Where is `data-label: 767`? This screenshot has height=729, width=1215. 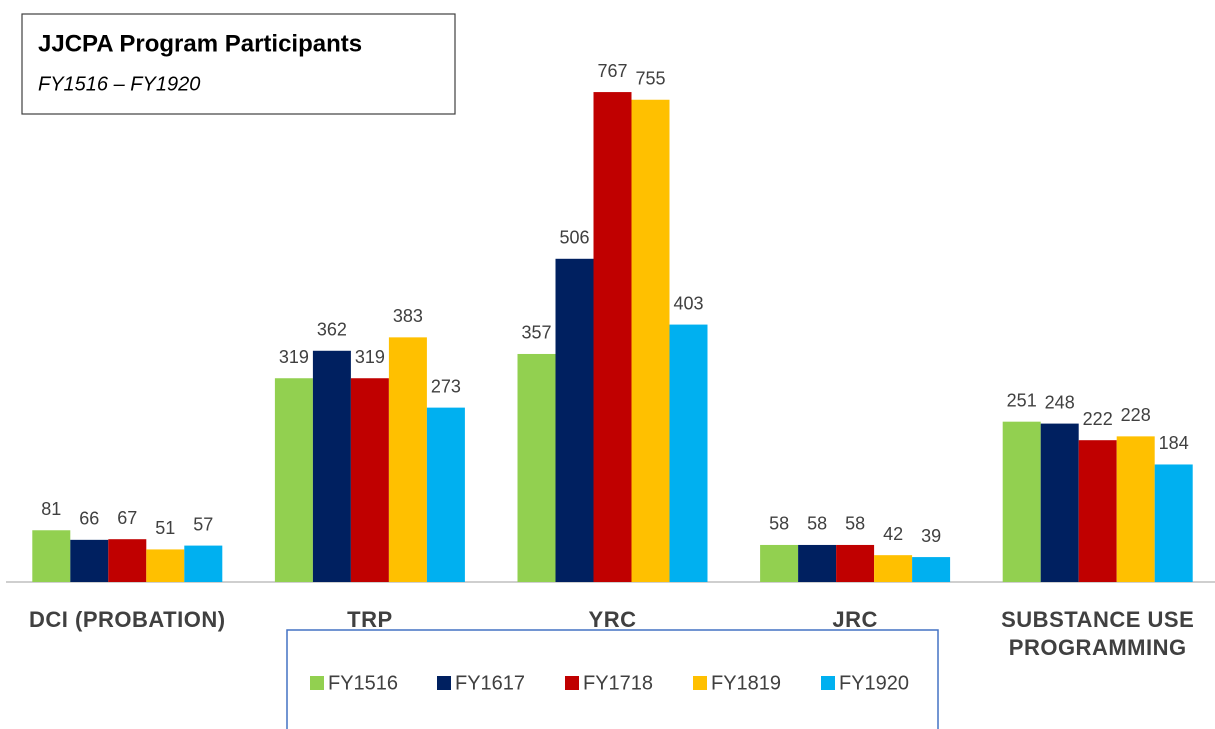
data-label: 767 is located at coordinates (612, 71).